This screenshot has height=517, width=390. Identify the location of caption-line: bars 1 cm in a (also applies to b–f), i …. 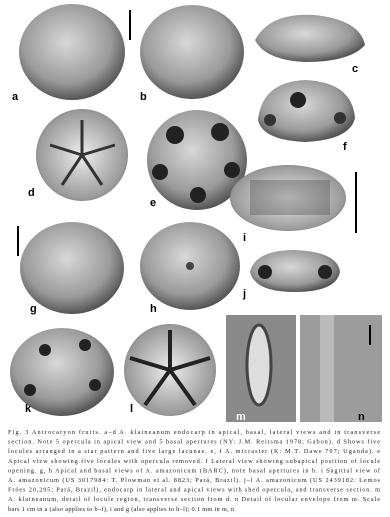
(121, 509).